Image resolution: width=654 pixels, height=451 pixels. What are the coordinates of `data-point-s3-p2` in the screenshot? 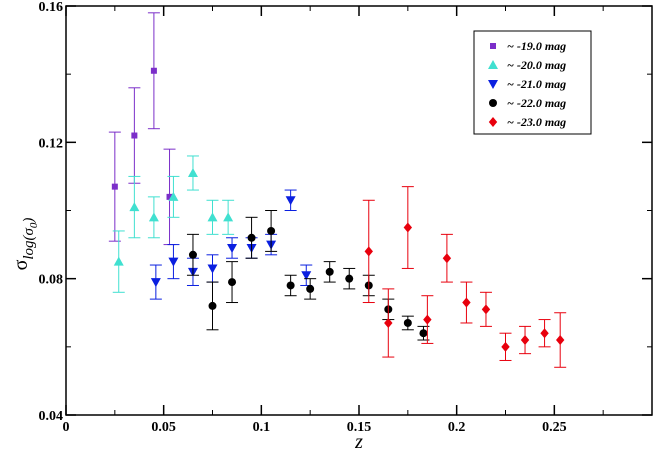 It's located at (232, 282).